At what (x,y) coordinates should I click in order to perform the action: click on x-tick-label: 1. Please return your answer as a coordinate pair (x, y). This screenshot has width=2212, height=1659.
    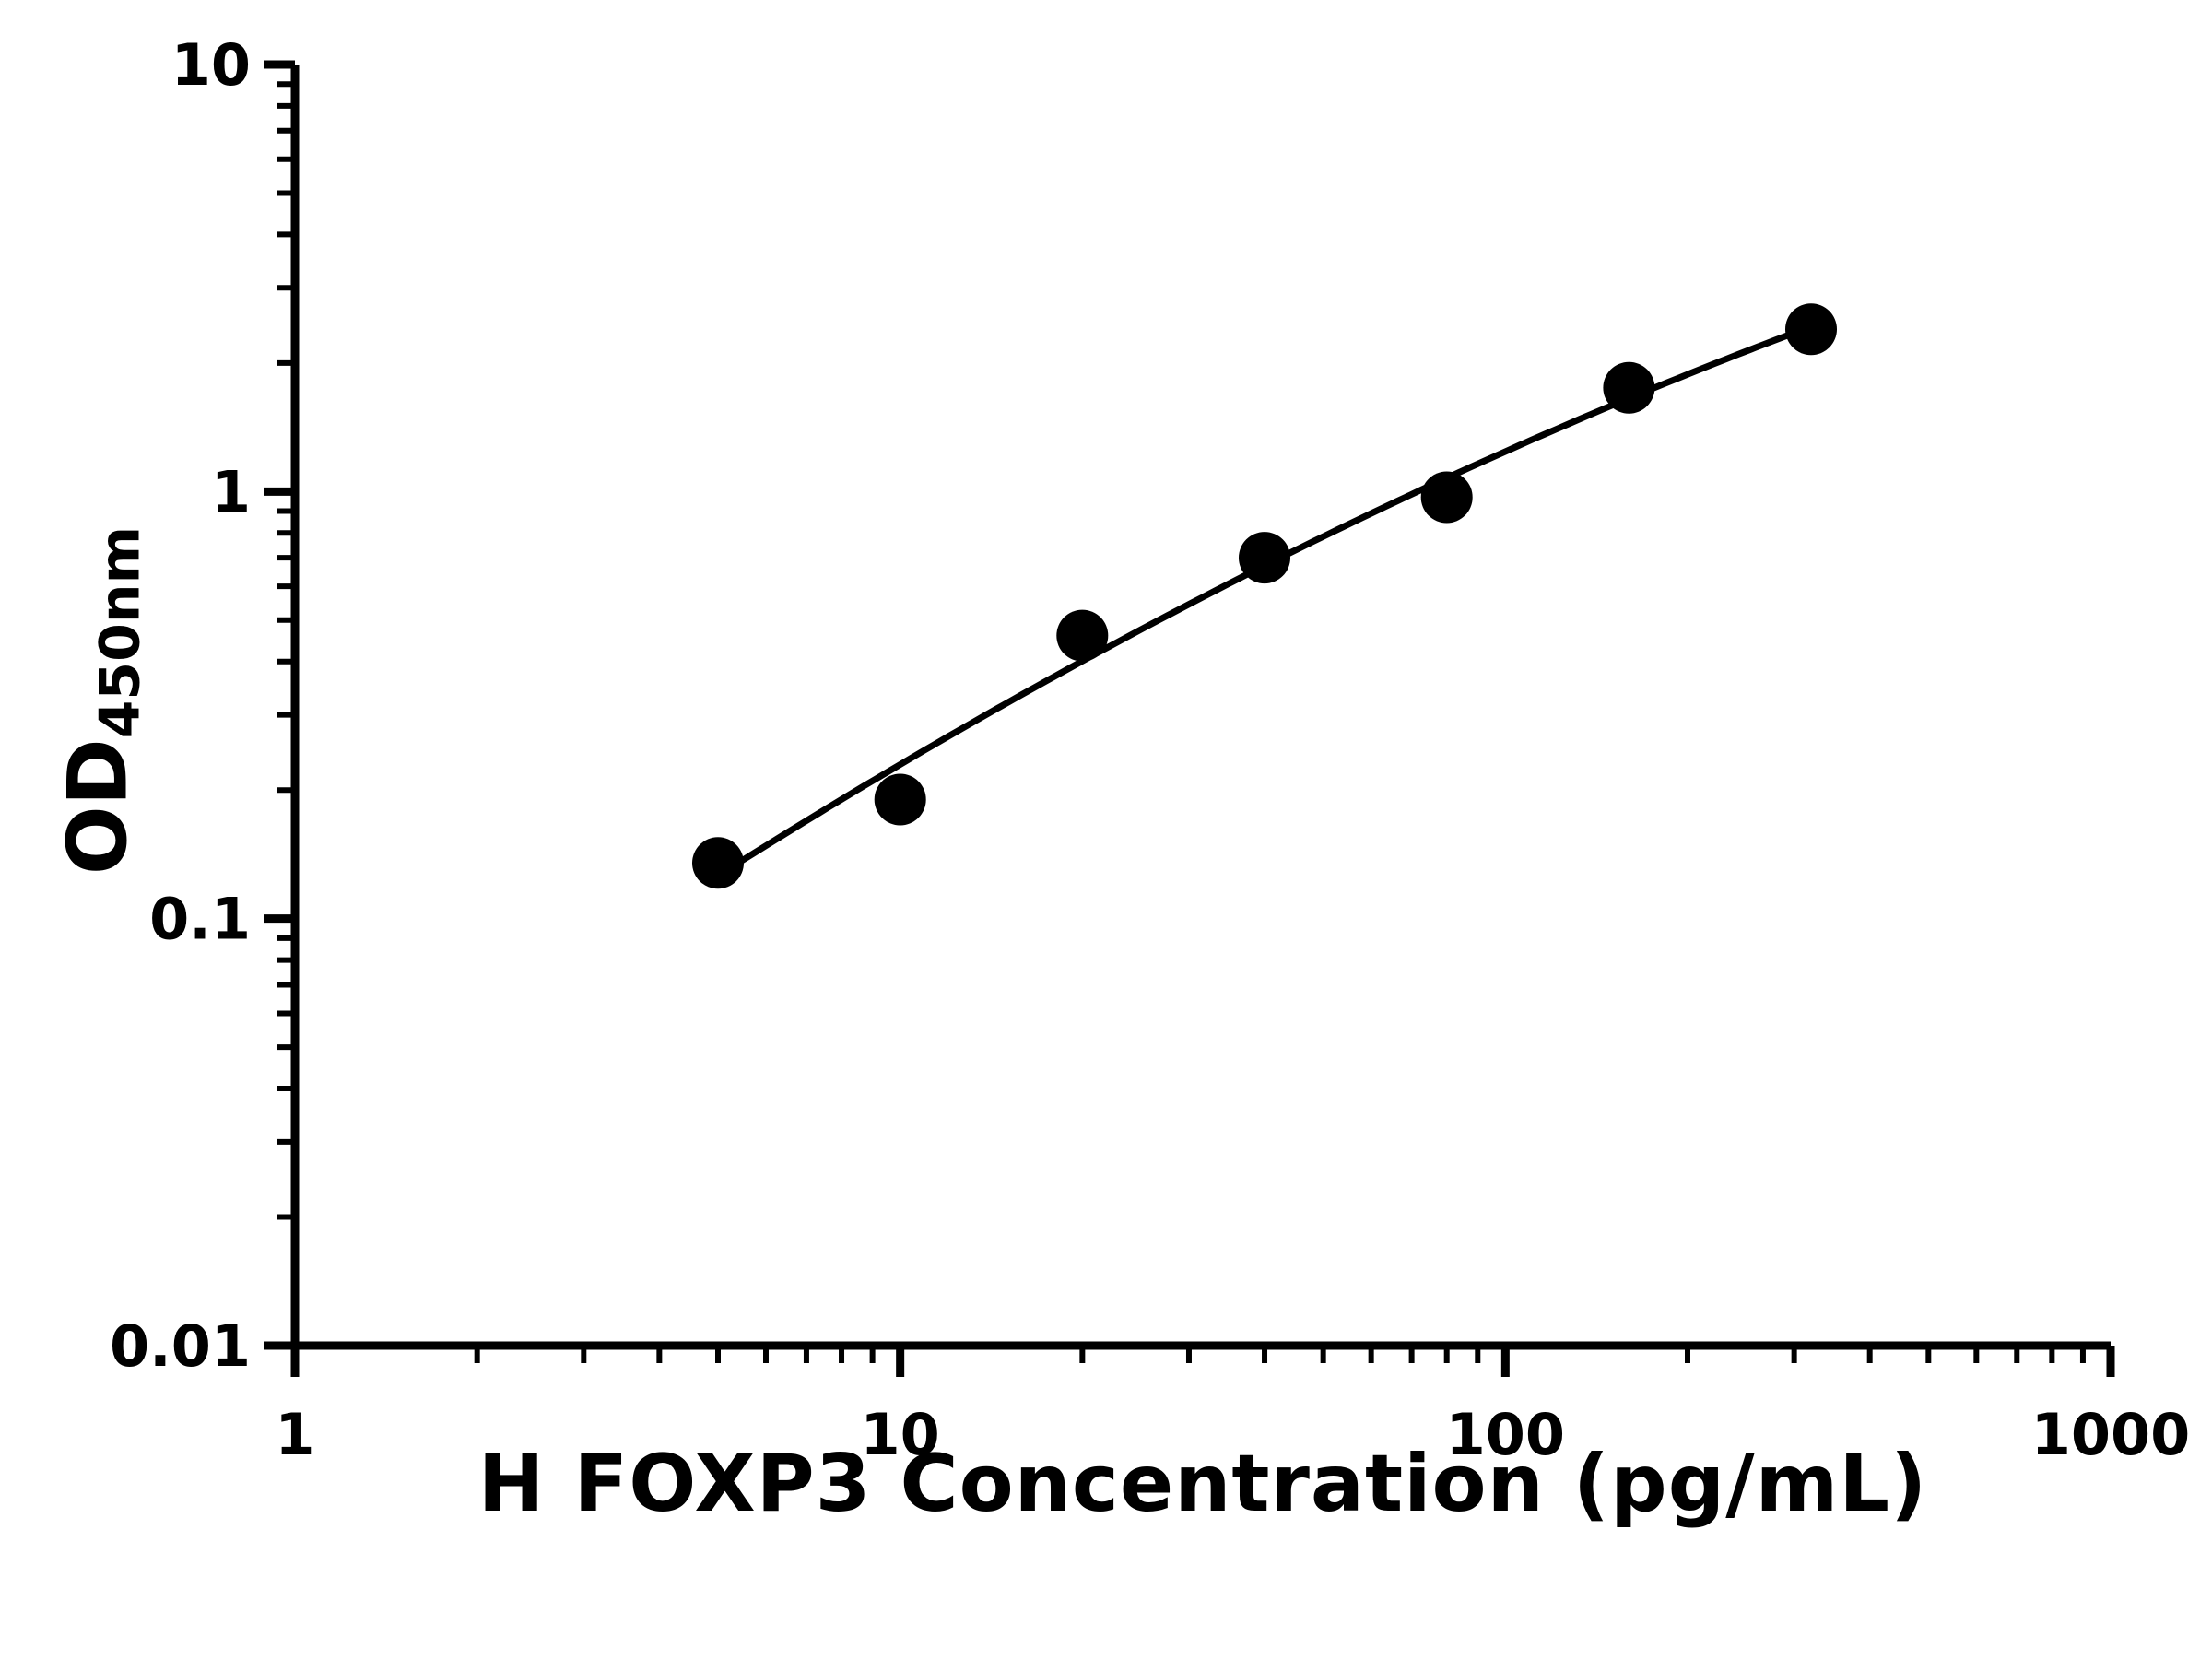
    Looking at the image, I should click on (294, 1434).